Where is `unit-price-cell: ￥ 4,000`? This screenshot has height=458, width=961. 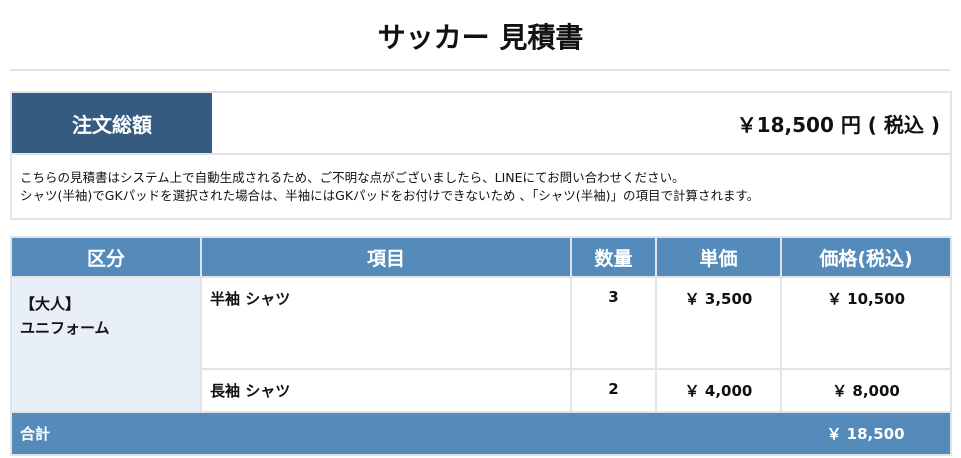 unit-price-cell: ￥ 4,000 is located at coordinates (718, 390).